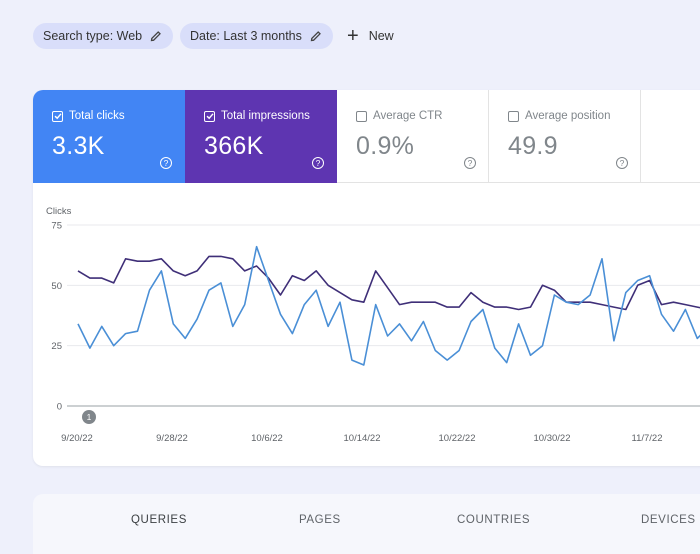 The height and width of the screenshot is (554, 700). What do you see at coordinates (565, 136) in the screenshot?
I see `metric-average-position: Average position 49.9 ?` at bounding box center [565, 136].